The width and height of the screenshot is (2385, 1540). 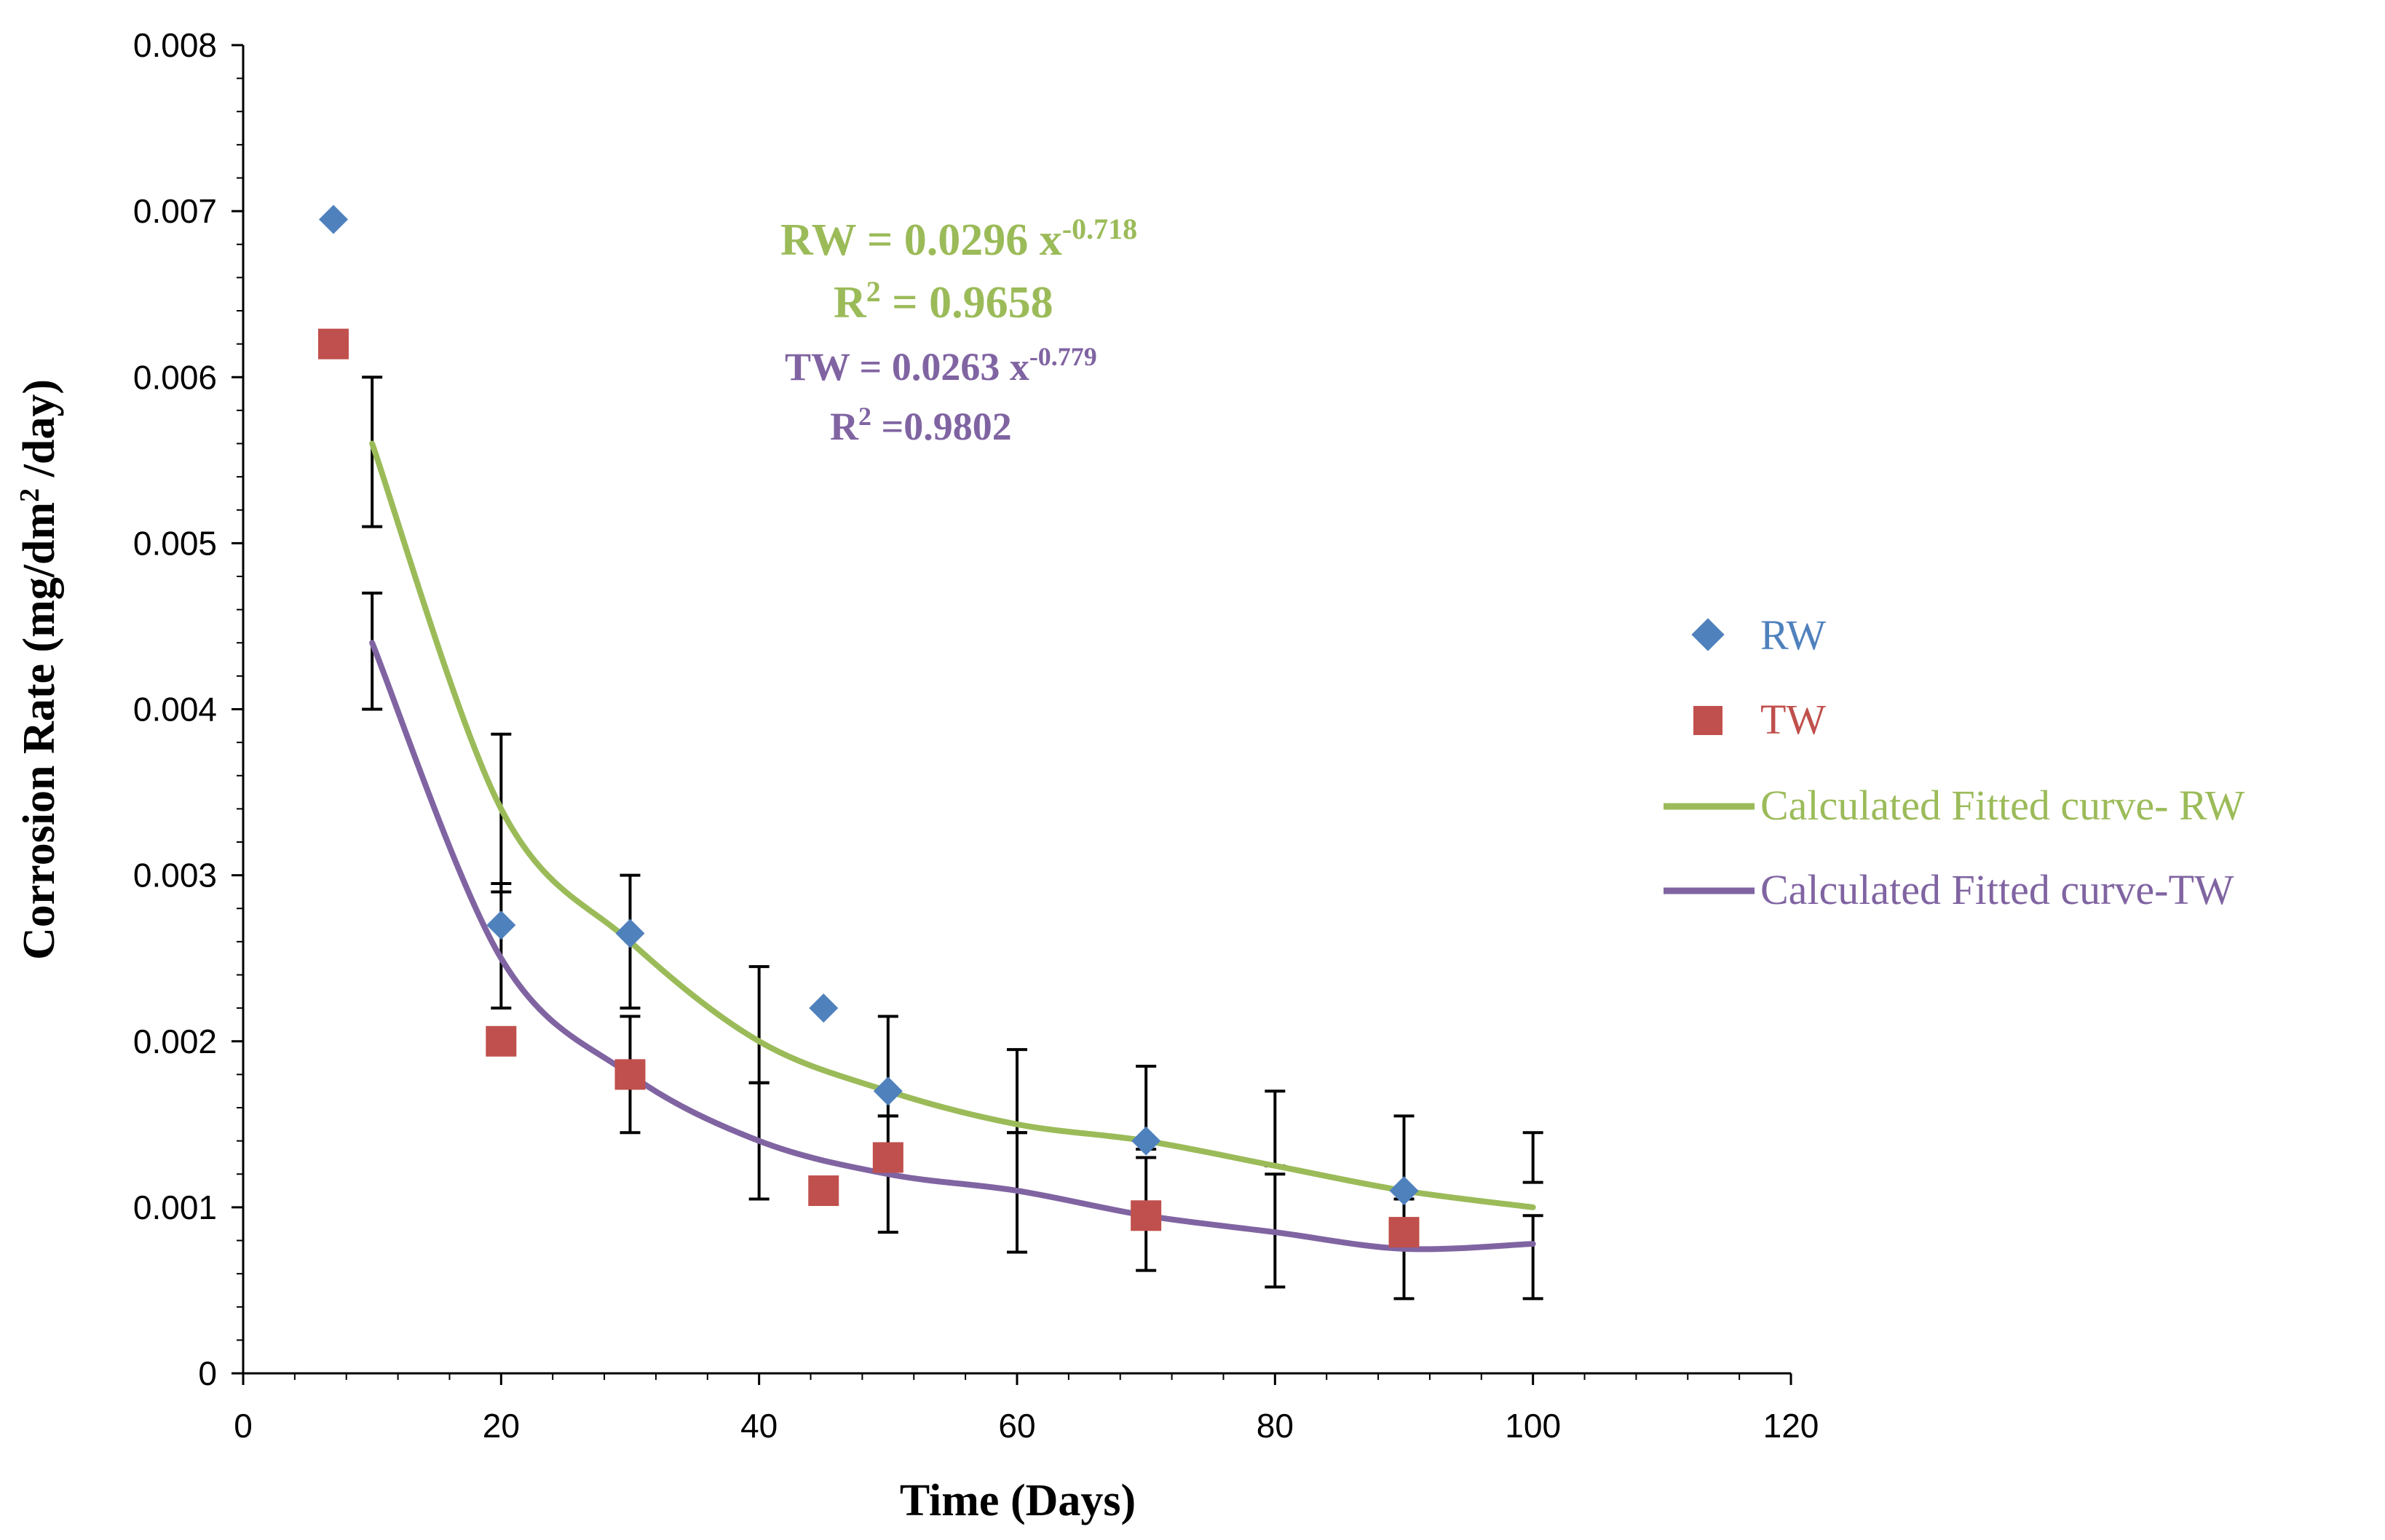 What do you see at coordinates (175, 45) in the screenshot?
I see `y-tick-label: 0.008` at bounding box center [175, 45].